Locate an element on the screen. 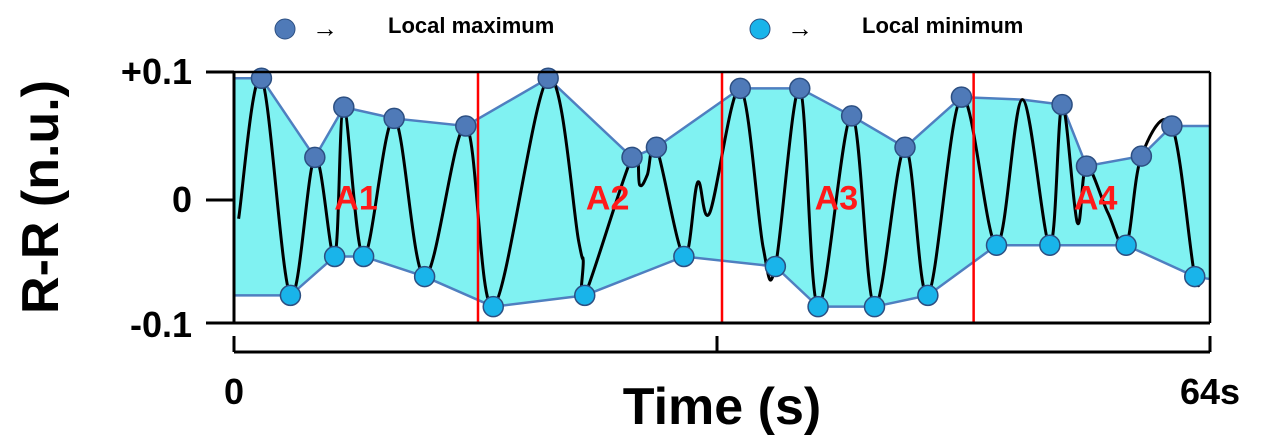 The image size is (1271, 438). legend-min-arrow: → is located at coordinates (800, 28).